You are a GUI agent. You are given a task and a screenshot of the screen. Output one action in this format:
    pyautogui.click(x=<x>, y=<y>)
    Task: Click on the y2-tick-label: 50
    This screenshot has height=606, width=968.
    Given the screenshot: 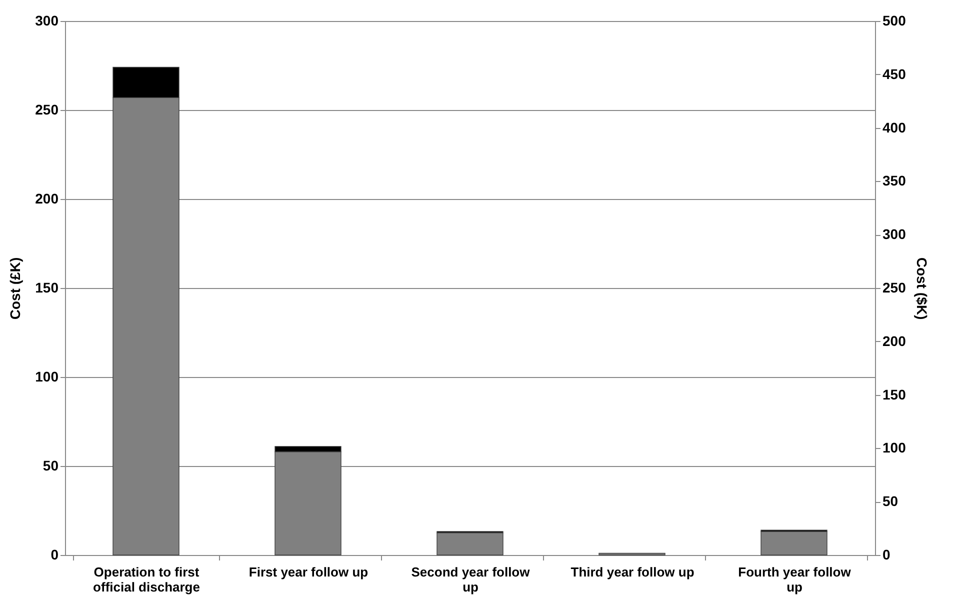 What is the action you would take?
    pyautogui.click(x=890, y=501)
    